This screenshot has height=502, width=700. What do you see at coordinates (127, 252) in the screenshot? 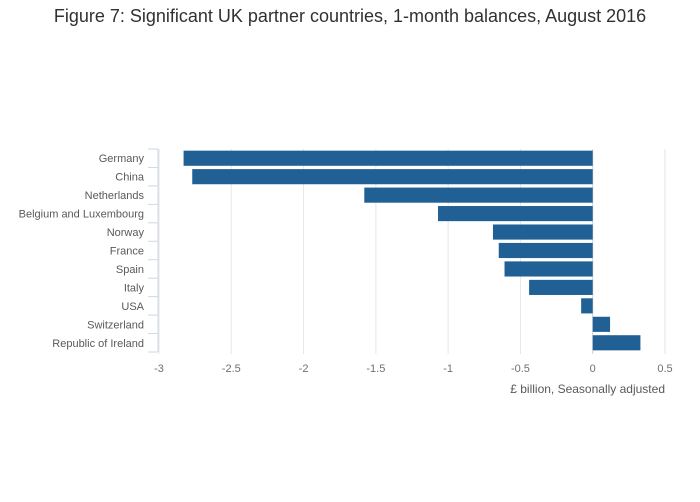
I see `category-label: France` at bounding box center [127, 252].